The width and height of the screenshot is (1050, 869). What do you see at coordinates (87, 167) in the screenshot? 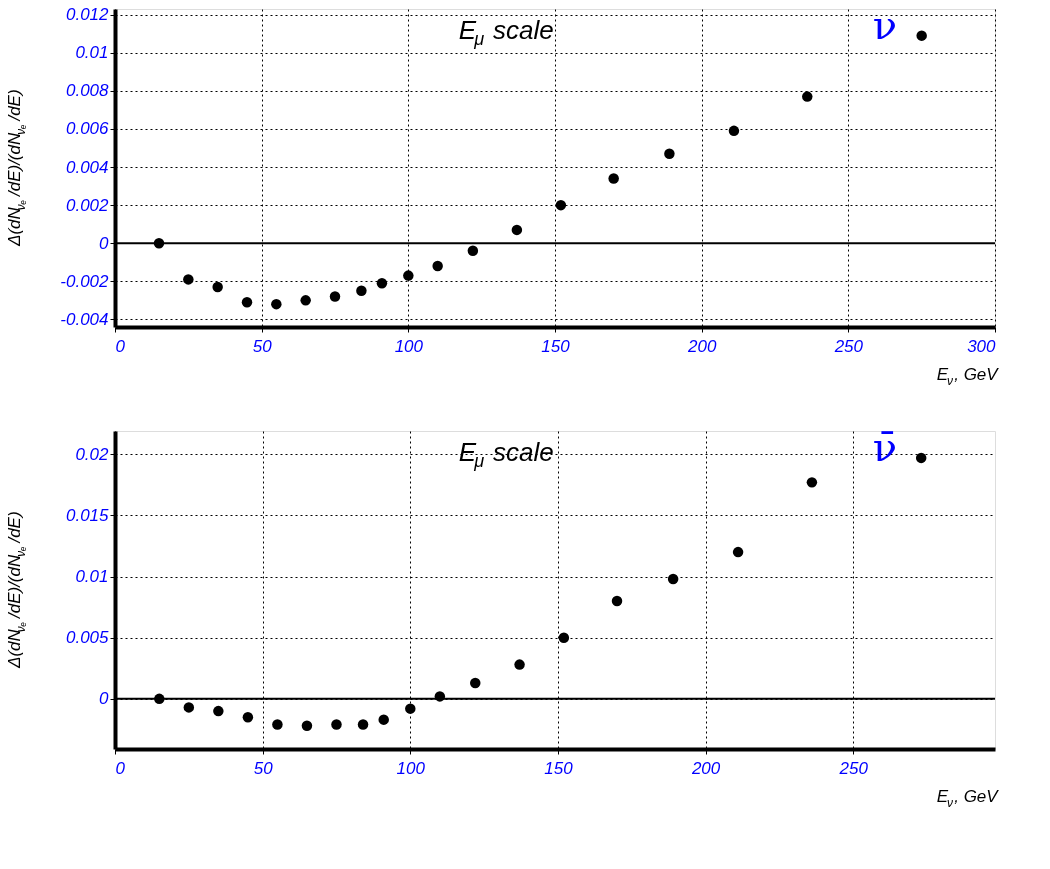
I see `y-tick-label: 0.004` at bounding box center [87, 167].